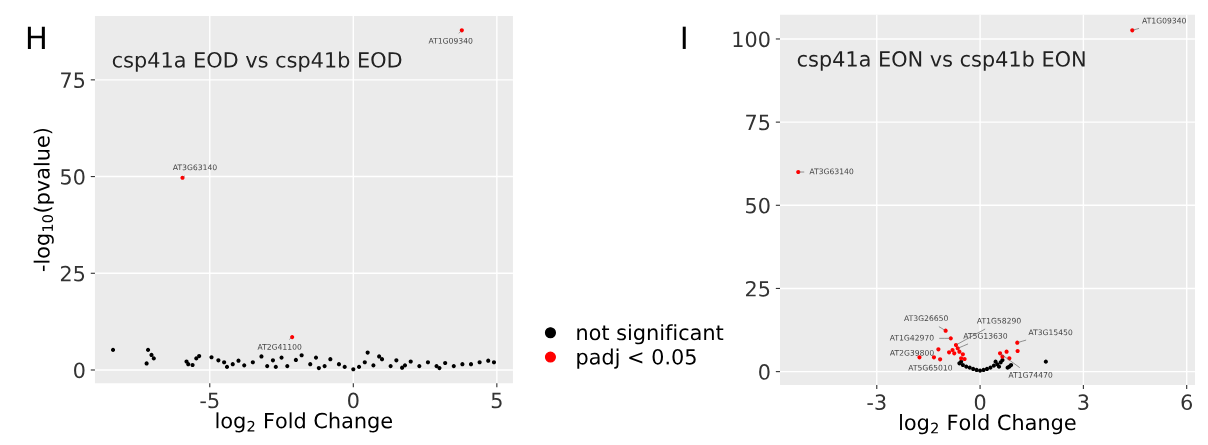 The image size is (1208, 445). Describe the element at coordinates (684, 37) in the screenshot. I see `text: I` at that location.